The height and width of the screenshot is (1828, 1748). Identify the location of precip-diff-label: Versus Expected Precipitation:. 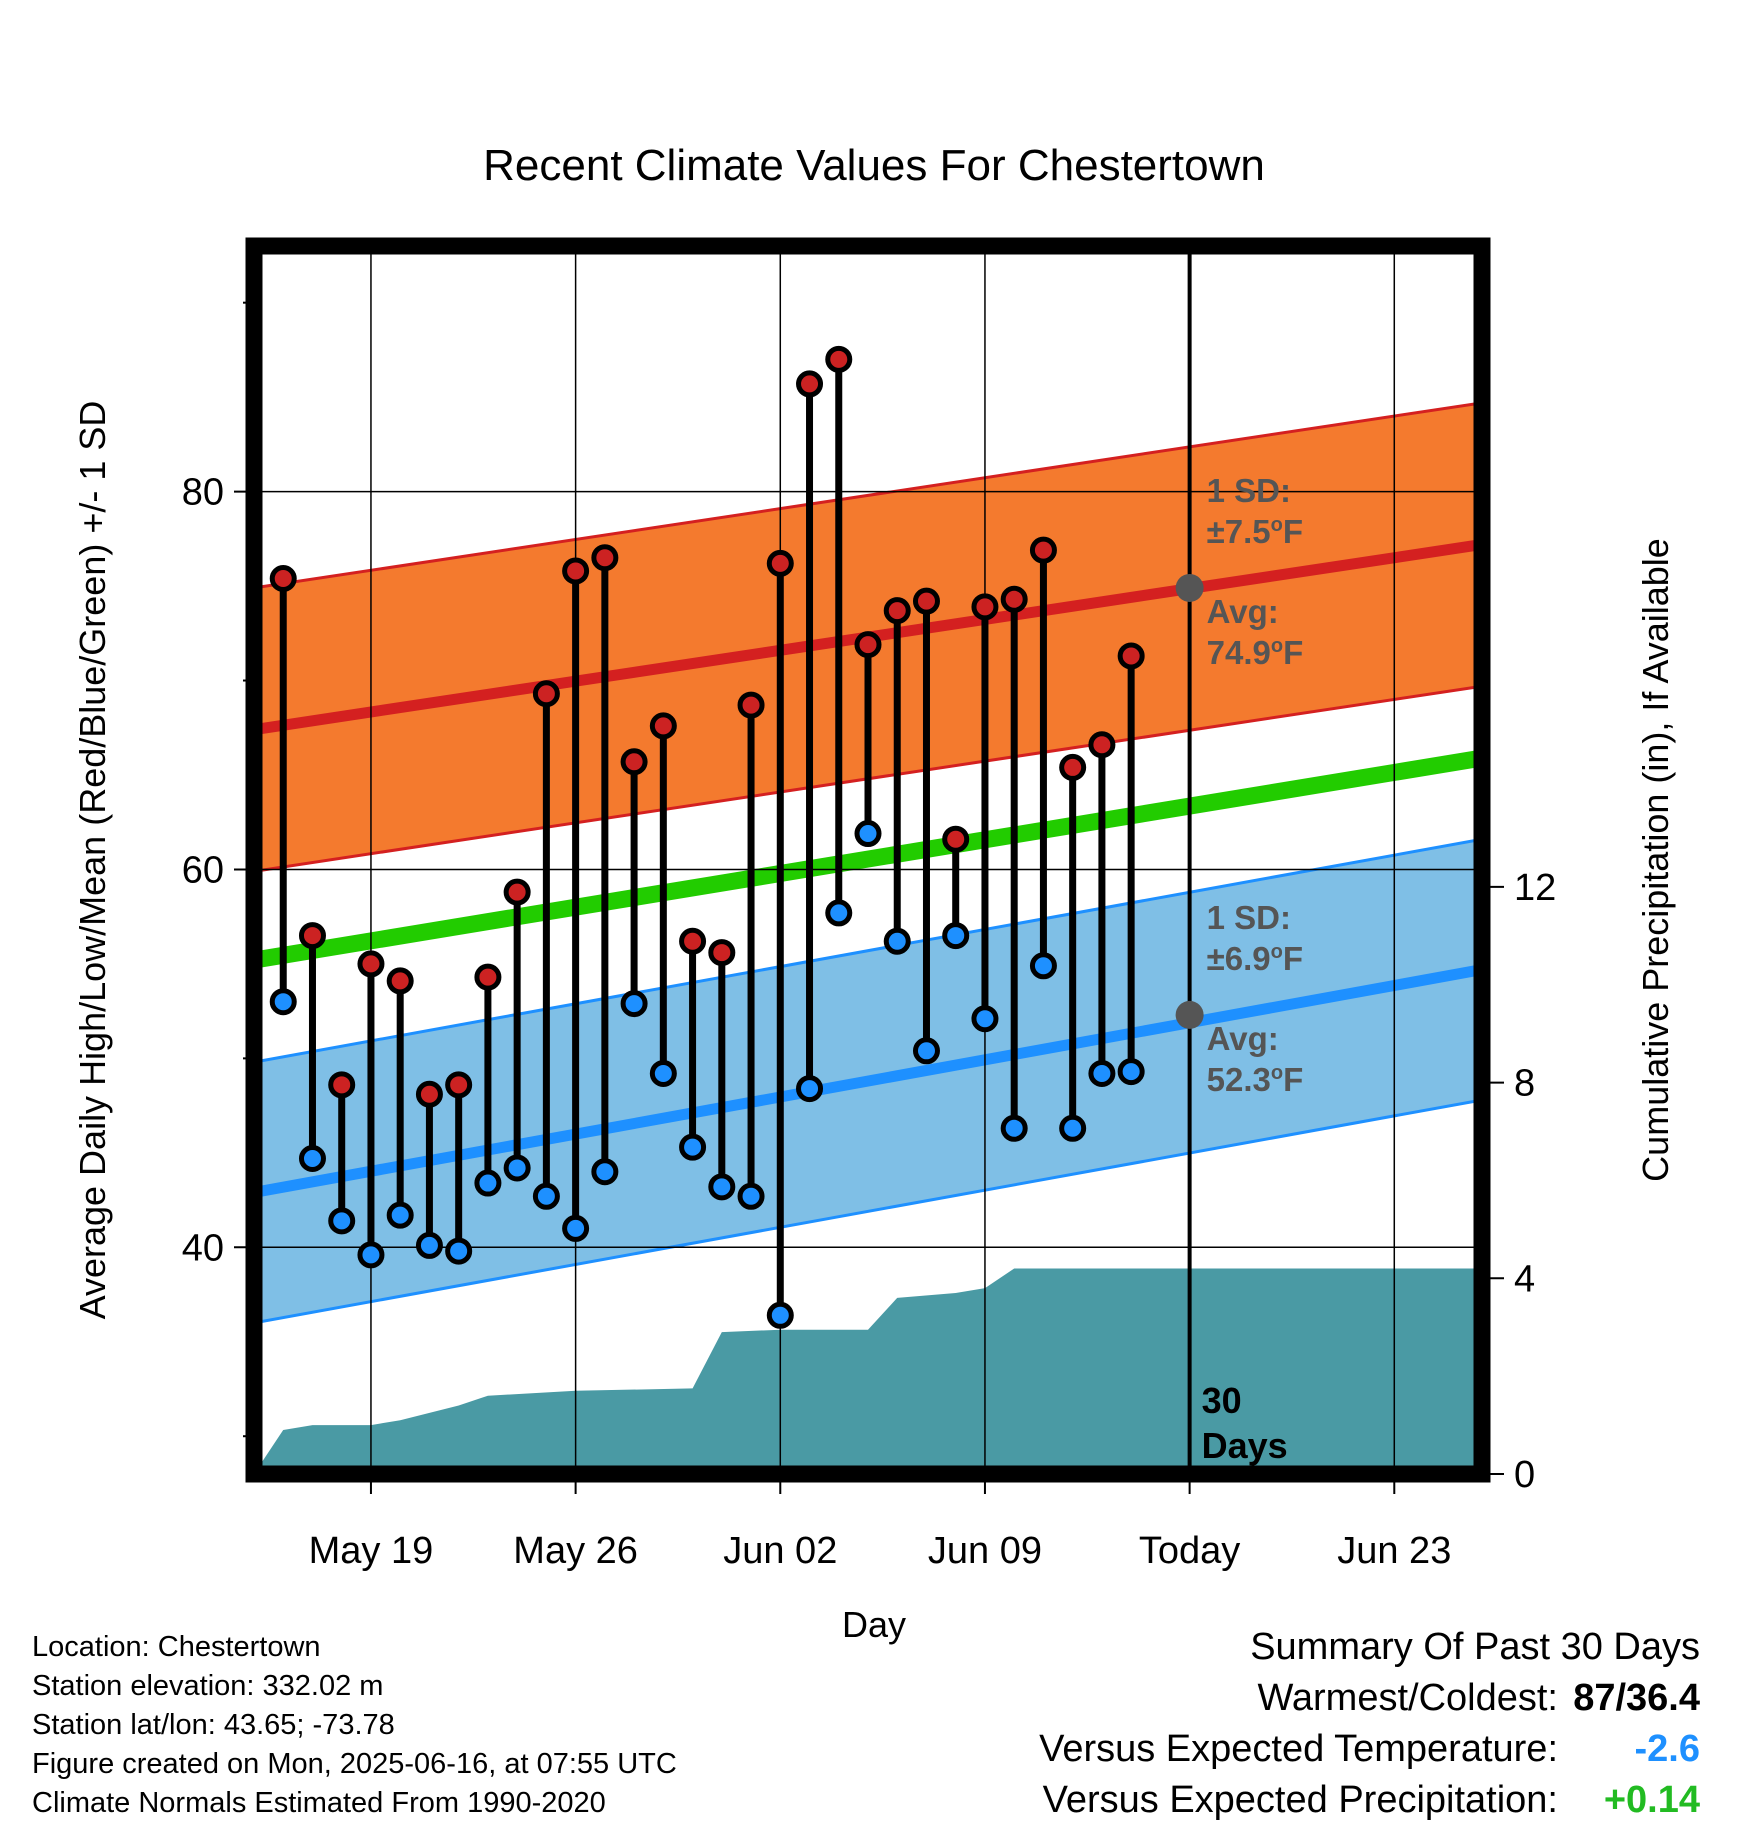
(1300, 1800).